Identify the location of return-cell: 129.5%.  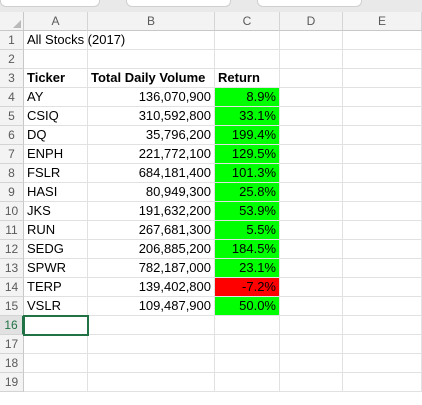
(247, 154).